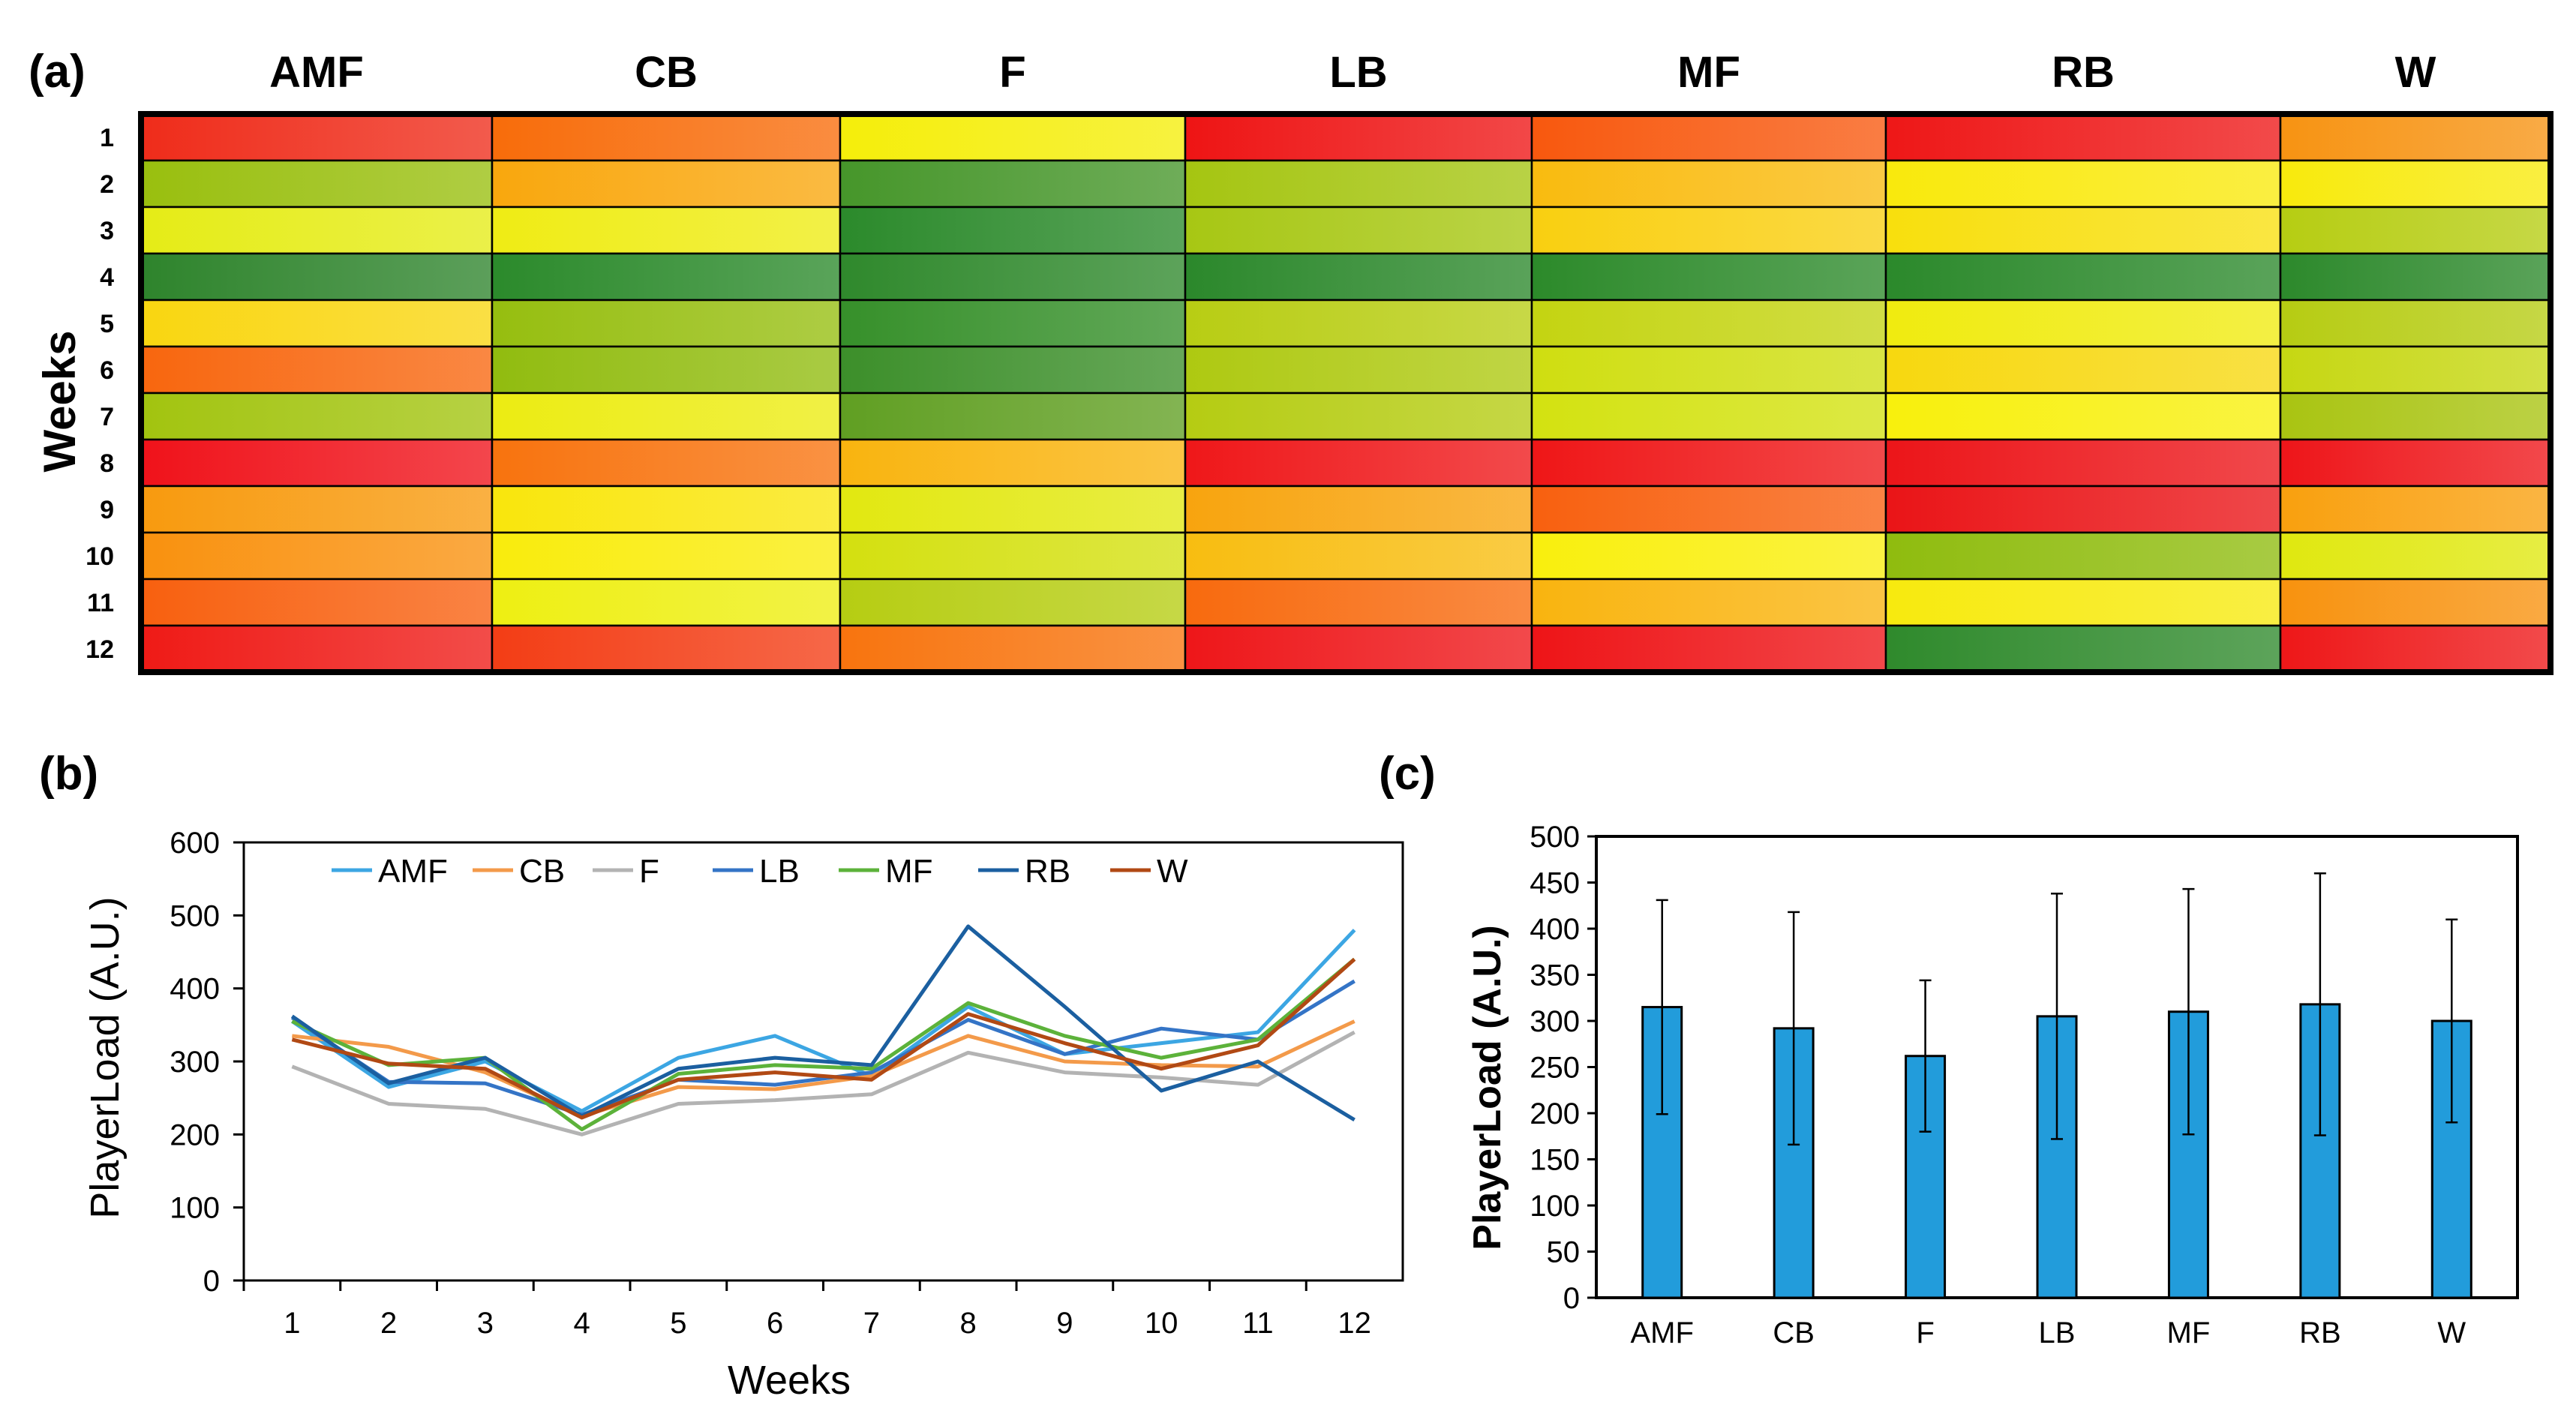  Describe the element at coordinates (107, 277) in the screenshot. I see `heatmap-row-label-4: 4` at that location.